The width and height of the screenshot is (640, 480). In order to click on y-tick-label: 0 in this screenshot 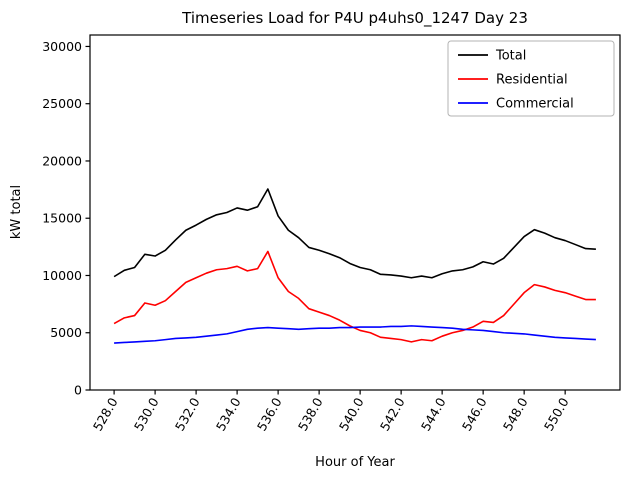, I will do `click(78, 389)`.